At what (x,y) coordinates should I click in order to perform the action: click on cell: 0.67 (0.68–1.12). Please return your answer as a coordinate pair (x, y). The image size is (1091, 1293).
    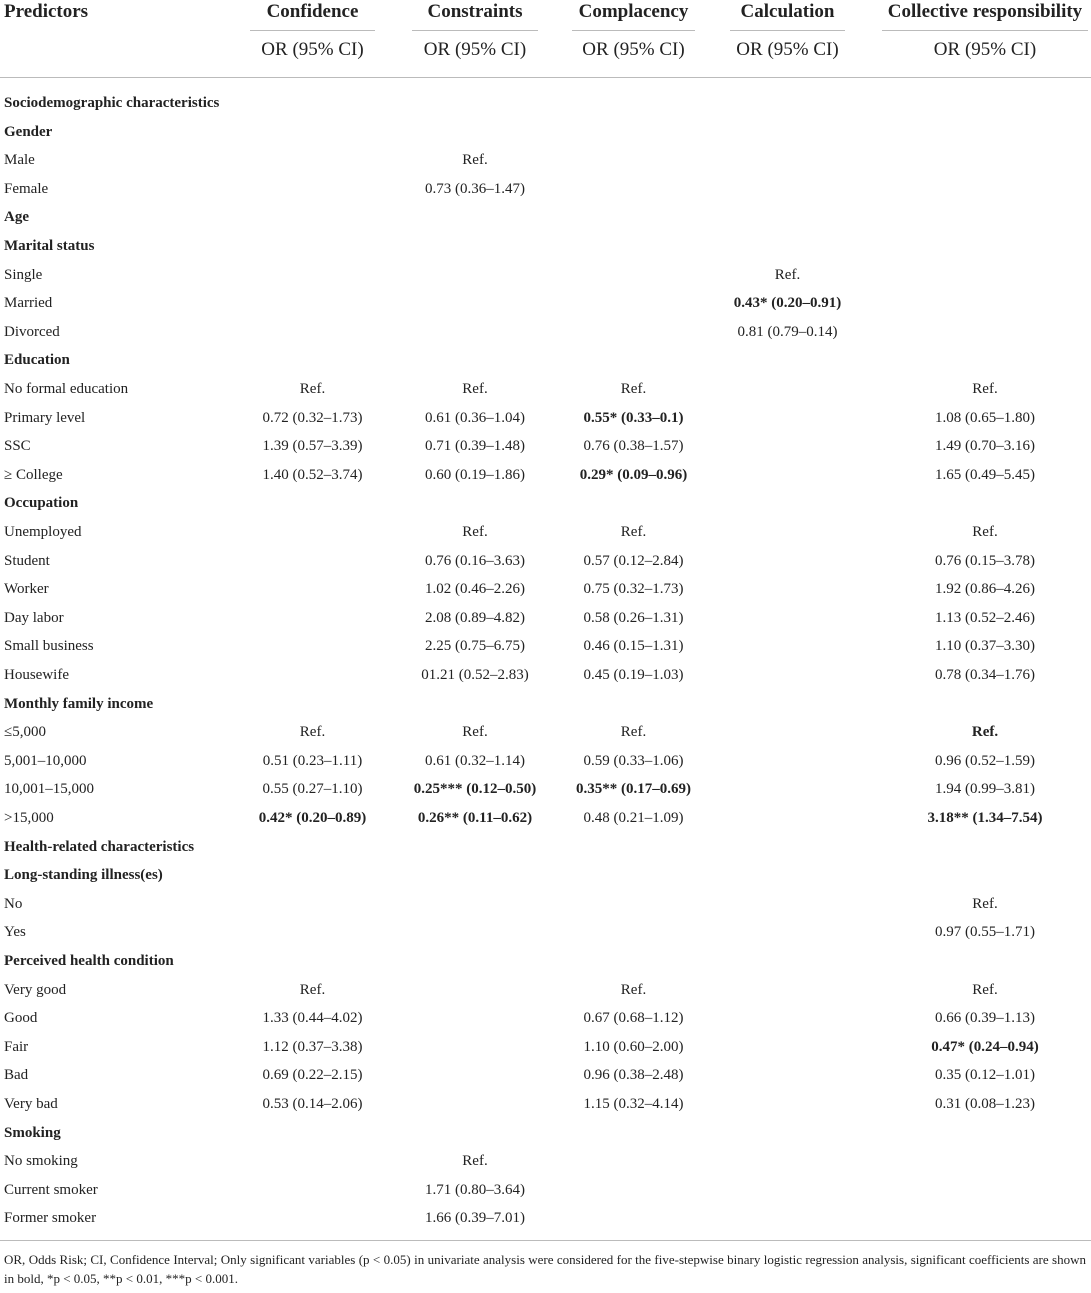
    Looking at the image, I should click on (633, 1018).